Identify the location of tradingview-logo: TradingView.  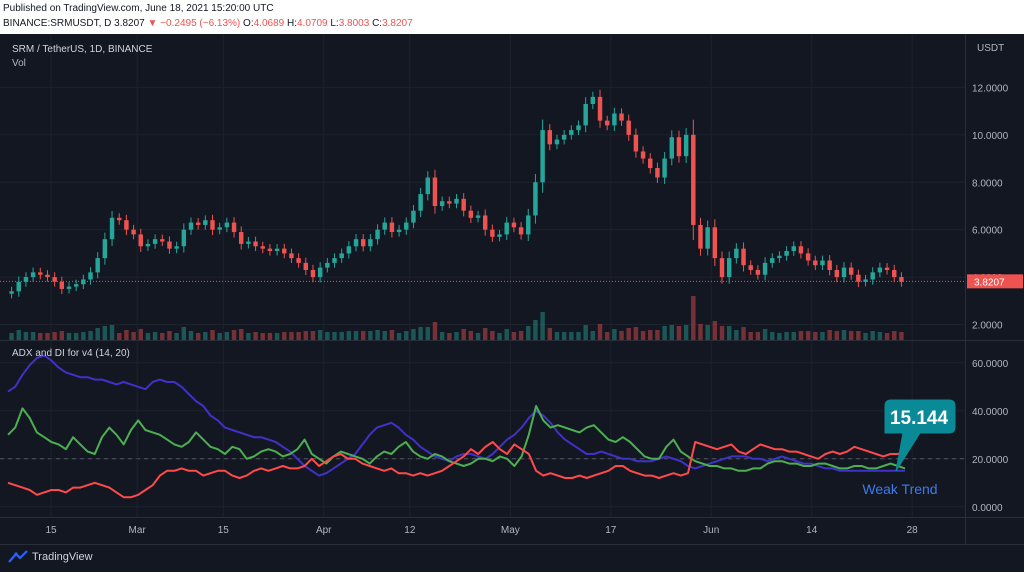
(50, 557).